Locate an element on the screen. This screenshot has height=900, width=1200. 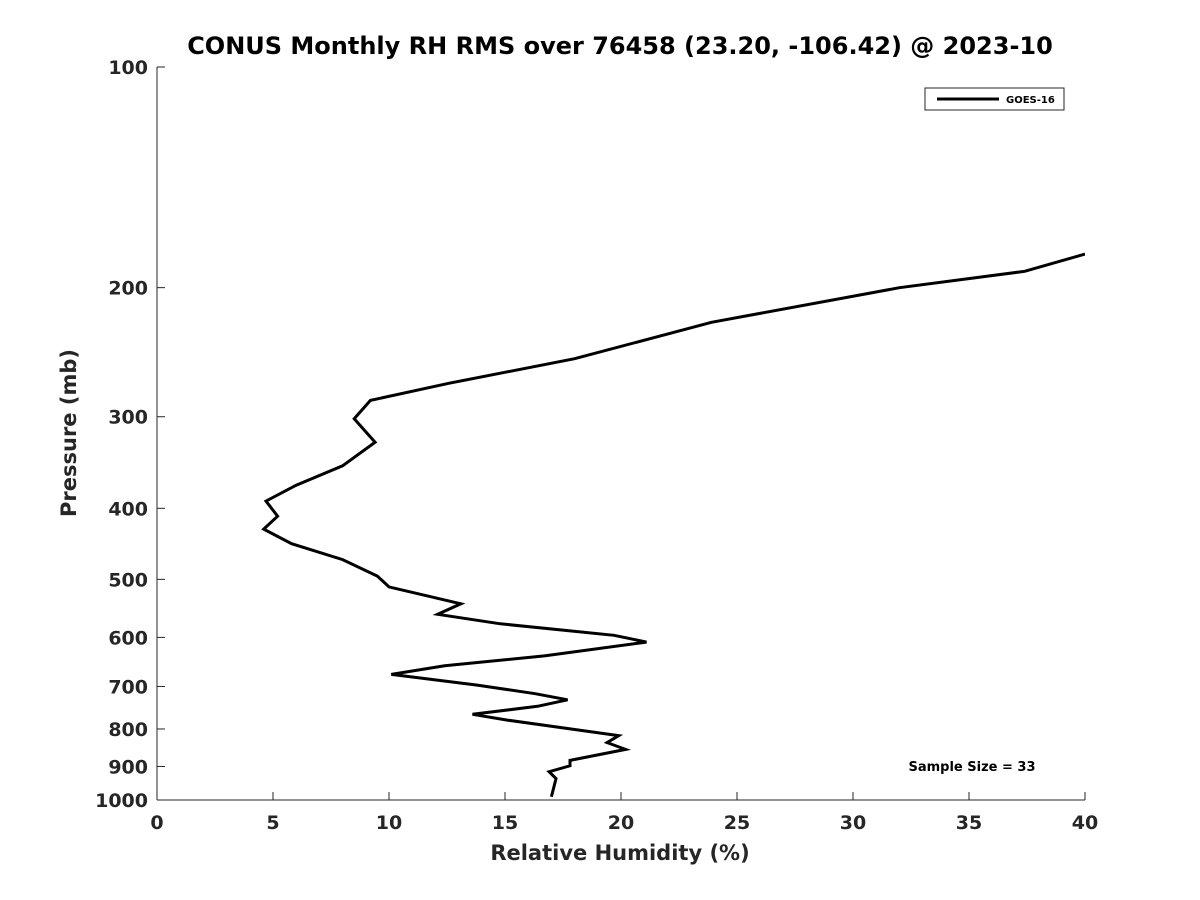
y-tick-label: 100 is located at coordinates (128, 68).